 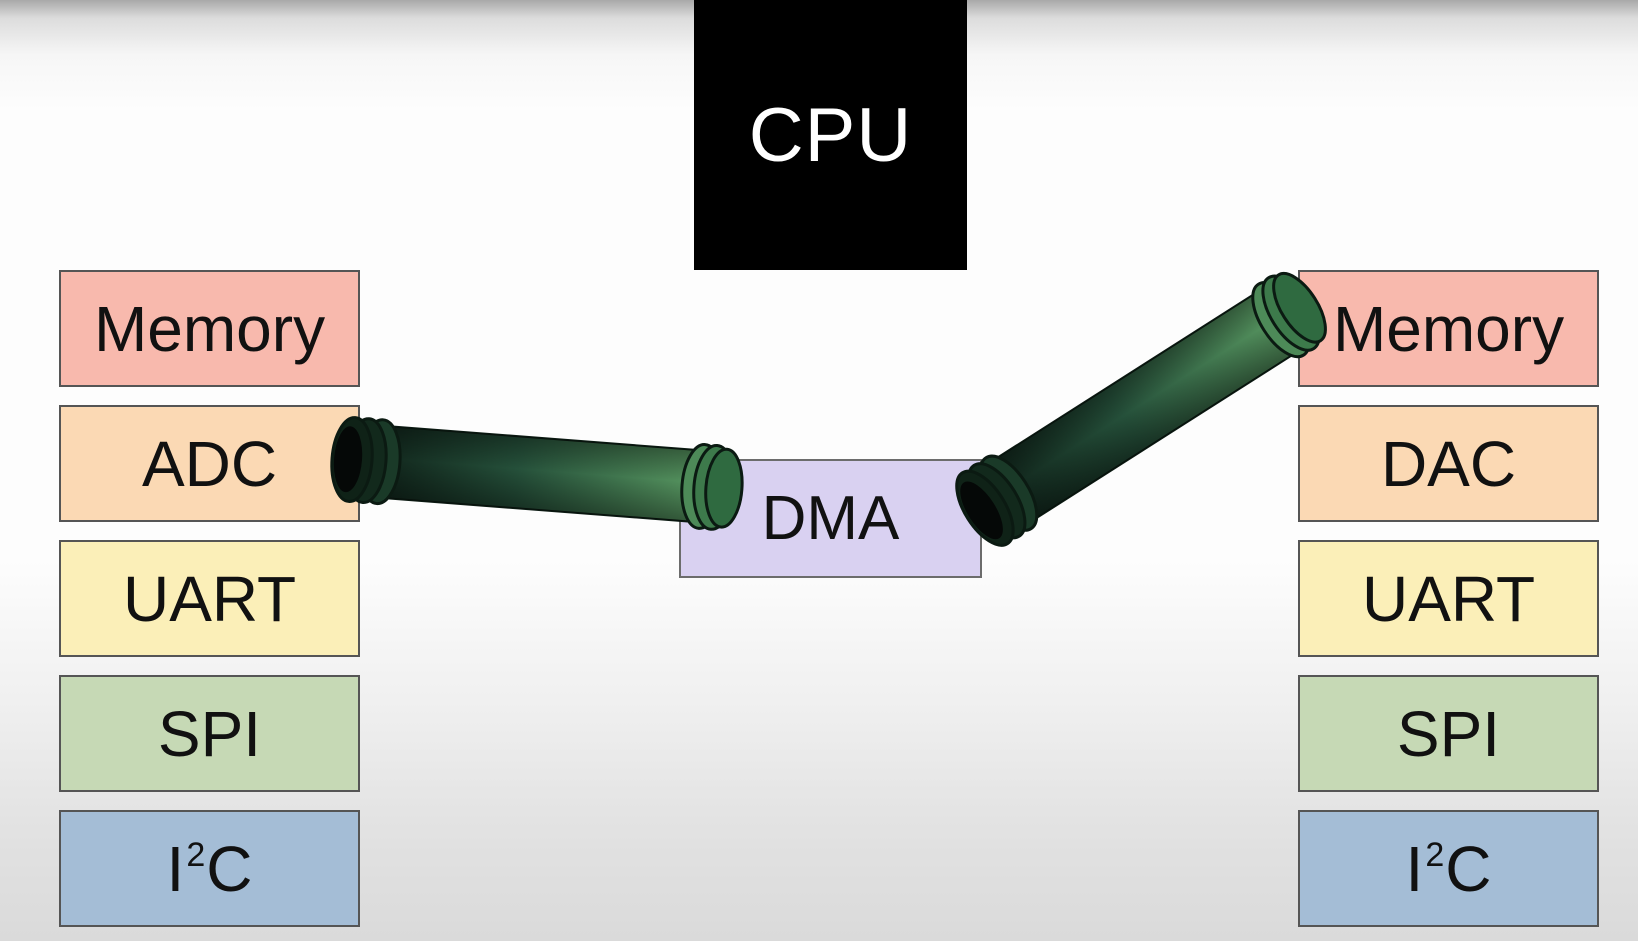 I want to click on right-i2c-tail: C, so click(x=1468, y=868).